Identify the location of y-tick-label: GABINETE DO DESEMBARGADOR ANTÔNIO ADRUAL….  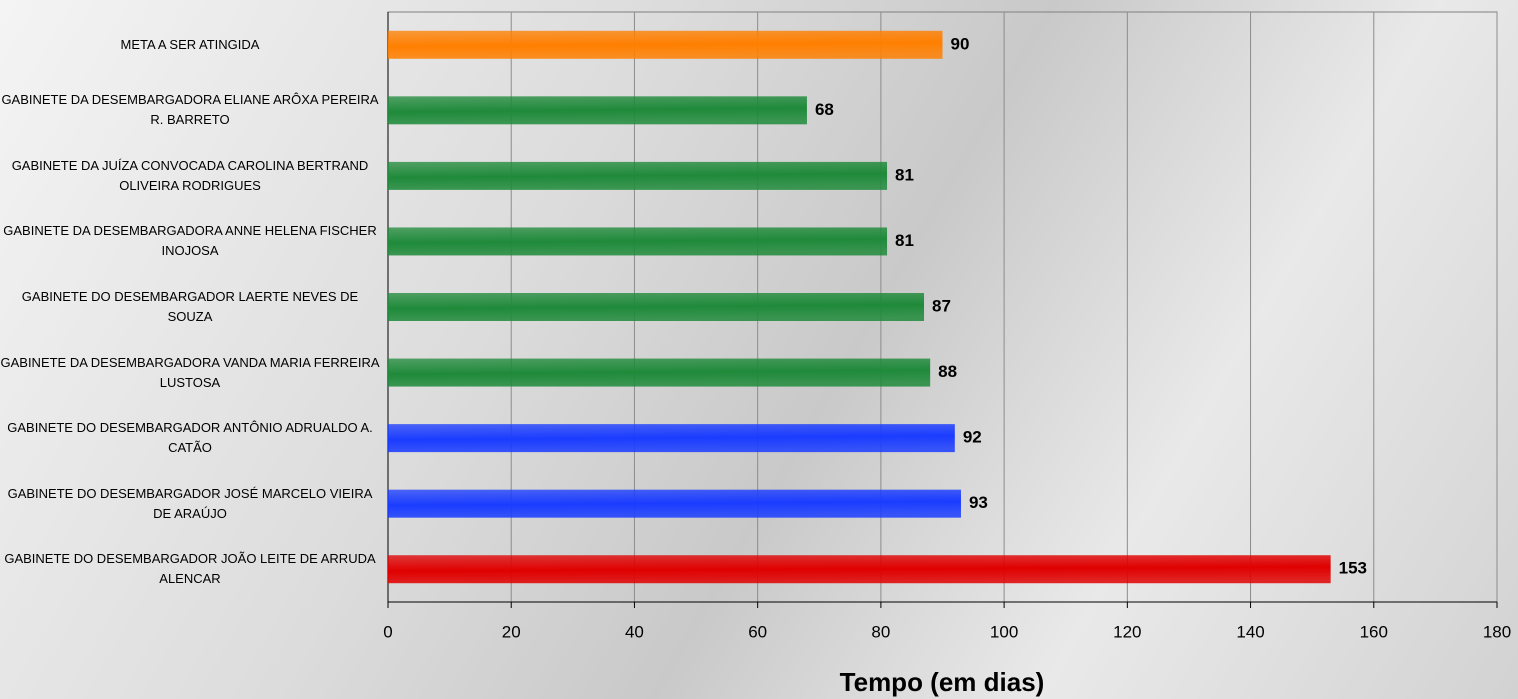
(190, 438).